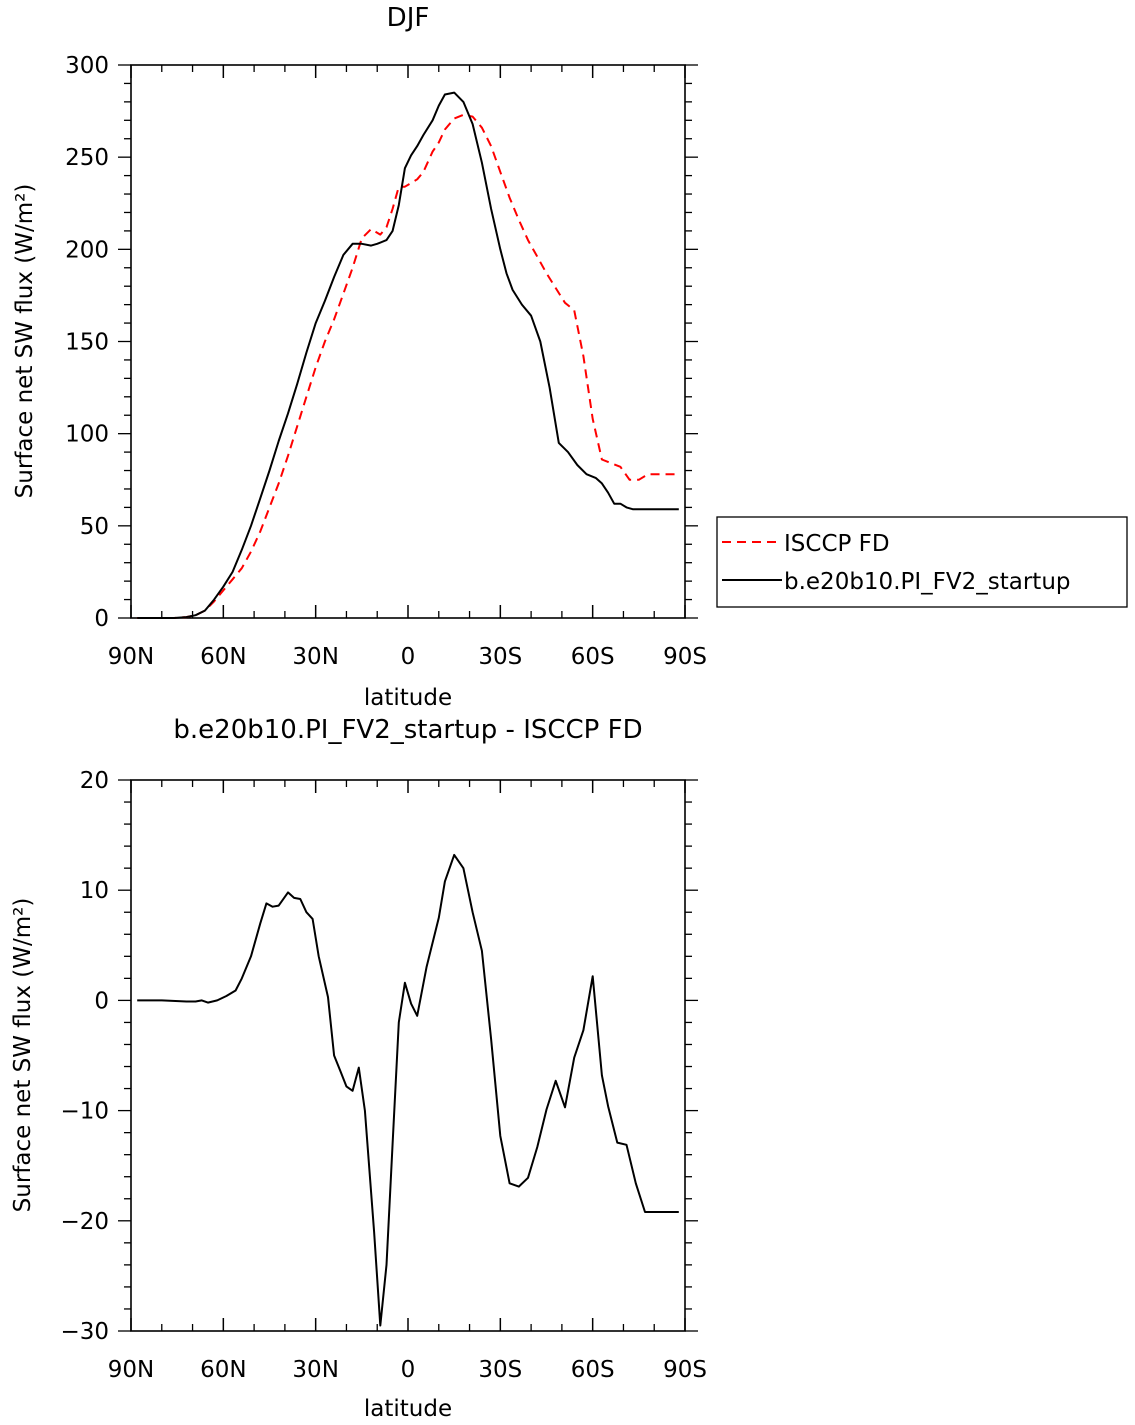 The height and width of the screenshot is (1425, 1135). I want to click on bottom-x-tick-label: 0, so click(408, 1370).